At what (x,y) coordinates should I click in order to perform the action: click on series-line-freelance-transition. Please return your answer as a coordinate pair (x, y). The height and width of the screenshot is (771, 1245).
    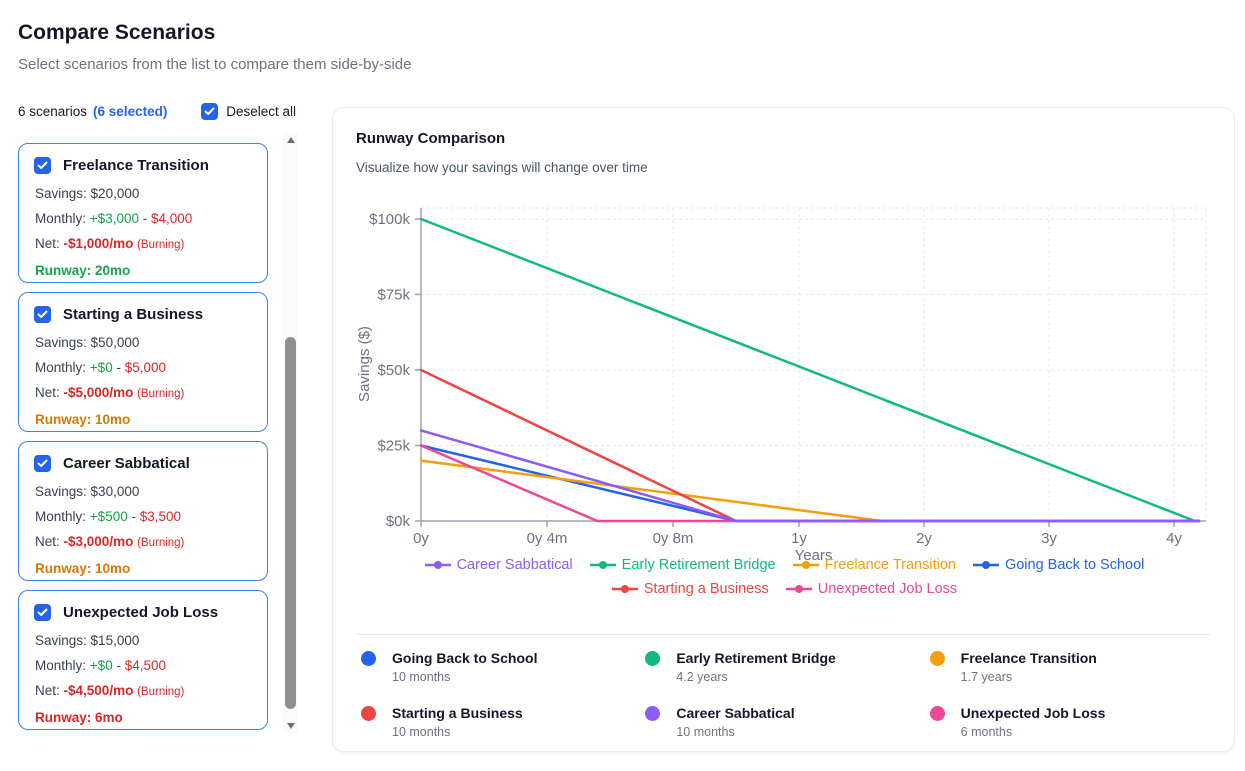
    Looking at the image, I should click on (810, 491).